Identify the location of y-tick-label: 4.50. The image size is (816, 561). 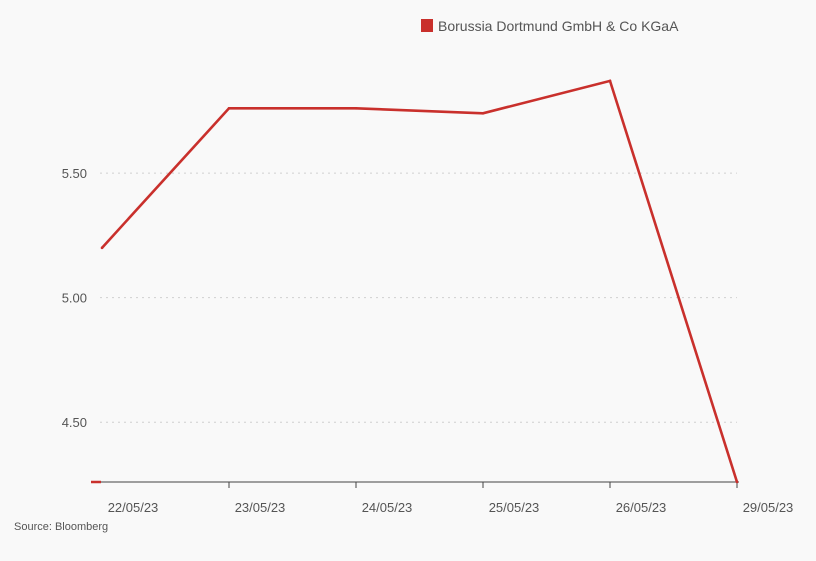
(74, 422).